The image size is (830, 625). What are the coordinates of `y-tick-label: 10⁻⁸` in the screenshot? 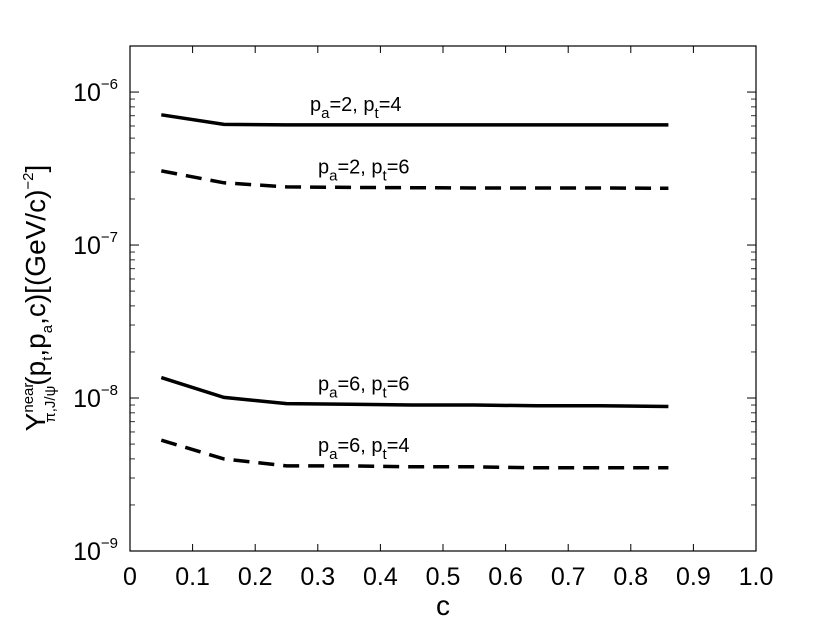 It's located at (95, 397).